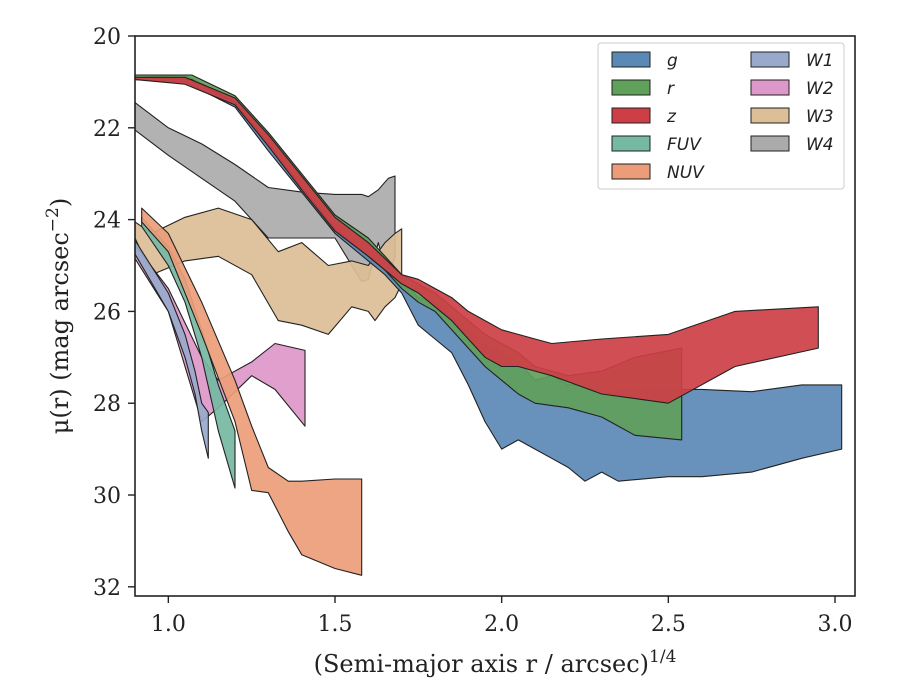 This screenshot has width=900, height=700. I want to click on y-tick-label: 30, so click(107, 496).